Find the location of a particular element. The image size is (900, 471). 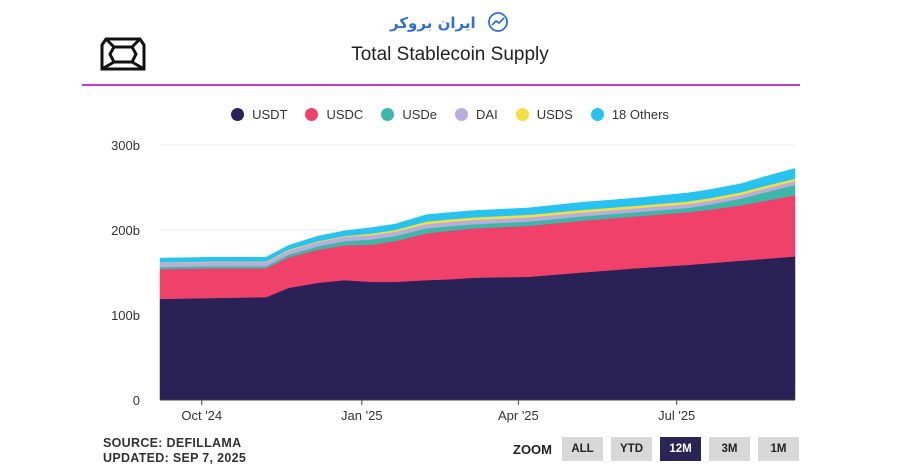

legend-item: 18 Others is located at coordinates (629, 114).